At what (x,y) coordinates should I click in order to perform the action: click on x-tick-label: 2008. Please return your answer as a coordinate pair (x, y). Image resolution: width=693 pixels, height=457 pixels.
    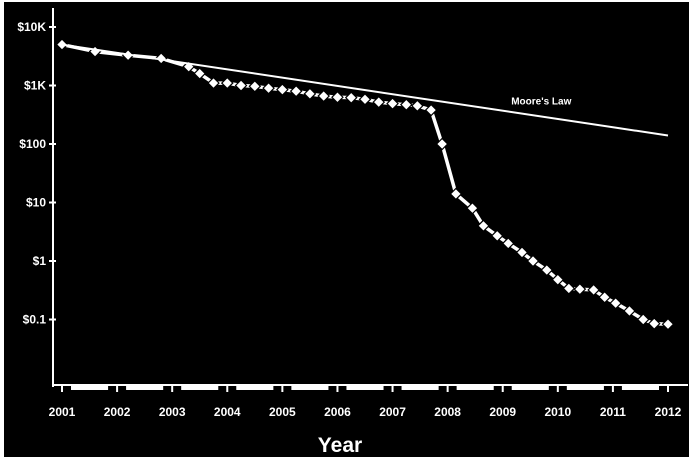
    Looking at the image, I should click on (447, 412).